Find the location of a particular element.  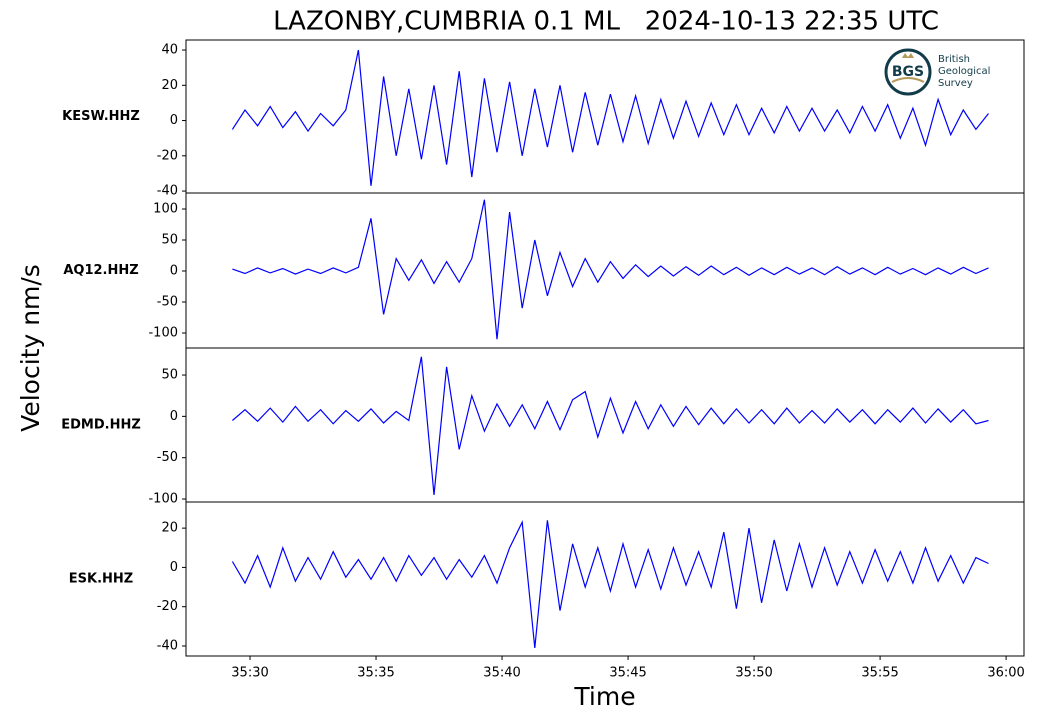

station-label: ESK.HHZ is located at coordinates (101, 579).